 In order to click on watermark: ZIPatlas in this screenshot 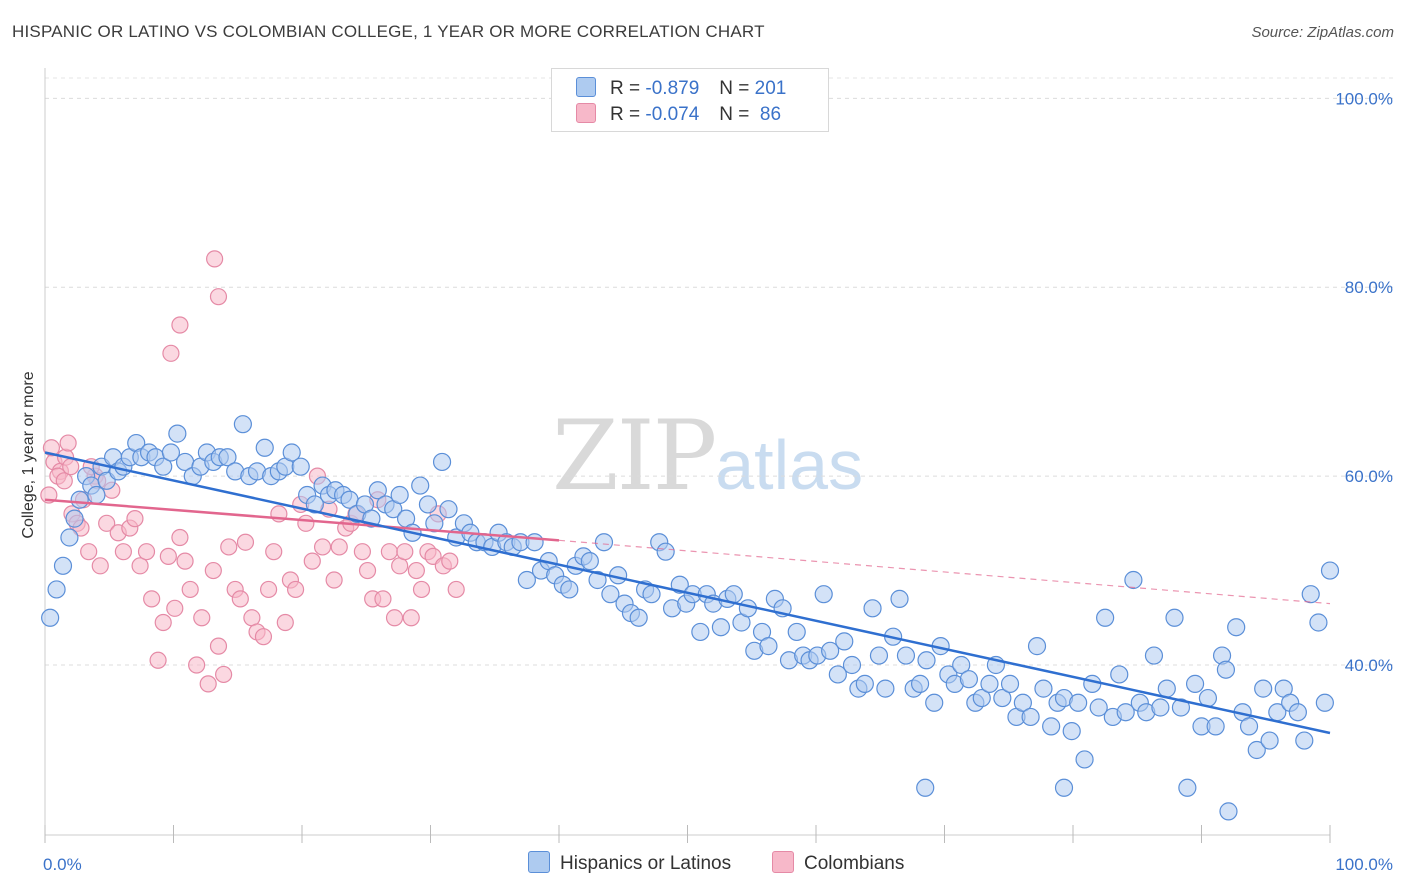, I will do `click(707, 456)`.